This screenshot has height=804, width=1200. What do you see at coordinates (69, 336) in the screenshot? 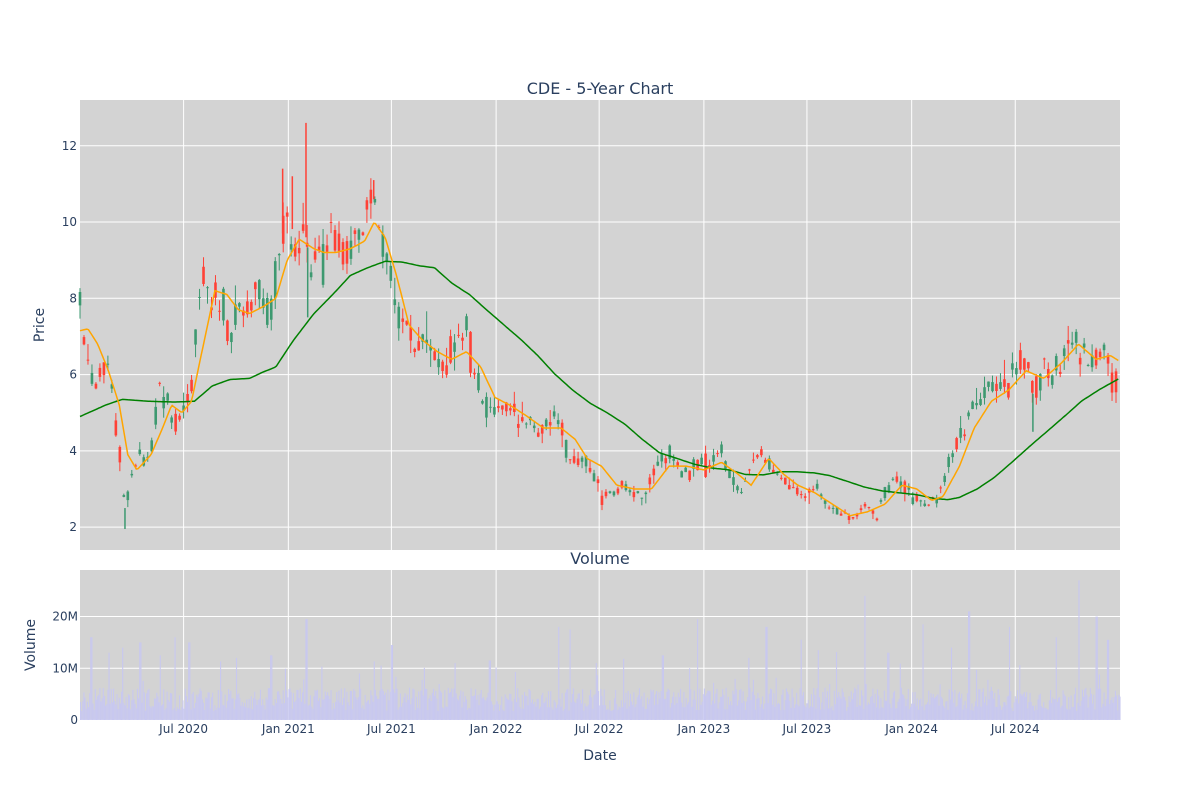
I see `price-y-ticks: 2 4 6 8 10 12` at bounding box center [69, 336].